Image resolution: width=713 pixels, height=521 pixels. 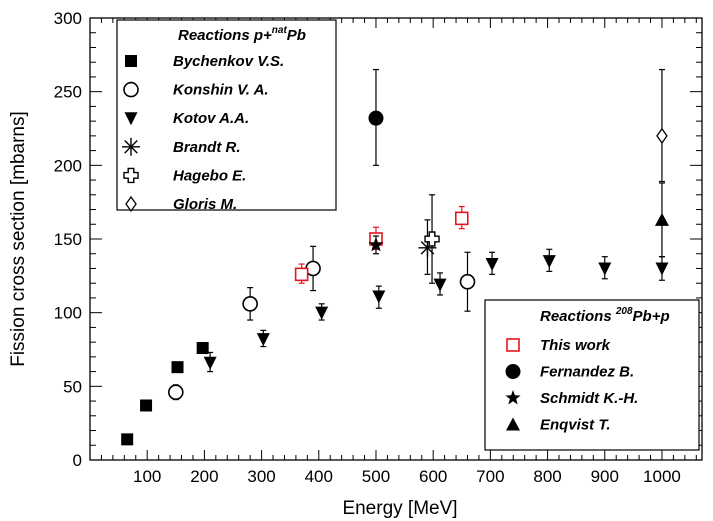 What do you see at coordinates (68, 92) in the screenshot?
I see `y-tick-label: 250` at bounding box center [68, 92].